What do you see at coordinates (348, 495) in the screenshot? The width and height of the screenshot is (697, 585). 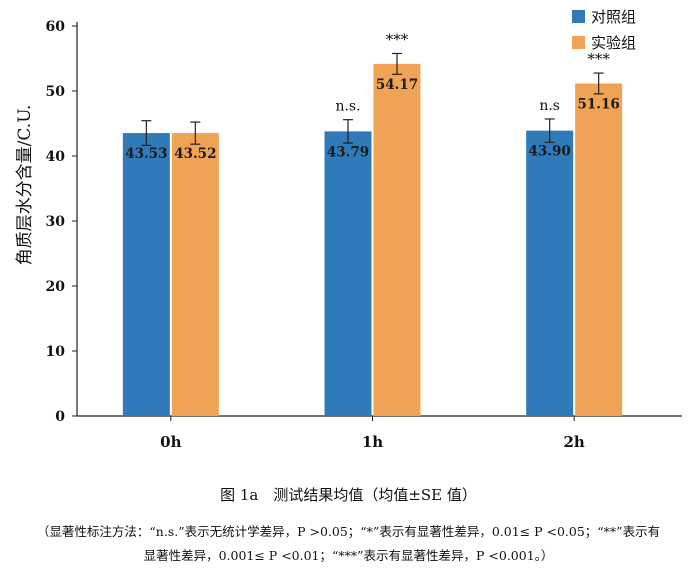 I see `figure-caption-title: 图 1a 测试结果均值（均值±SE 值）` at bounding box center [348, 495].